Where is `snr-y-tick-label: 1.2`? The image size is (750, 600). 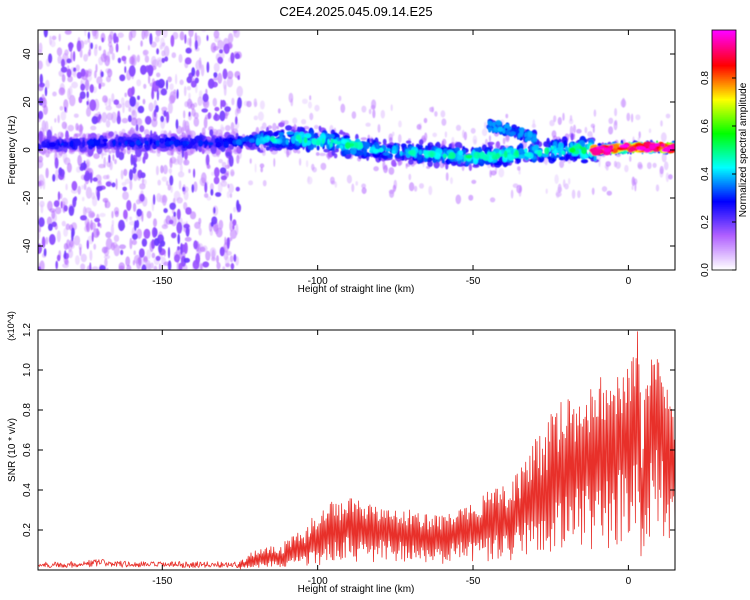 snr-y-tick-label: 1.2 is located at coordinates (27, 330).